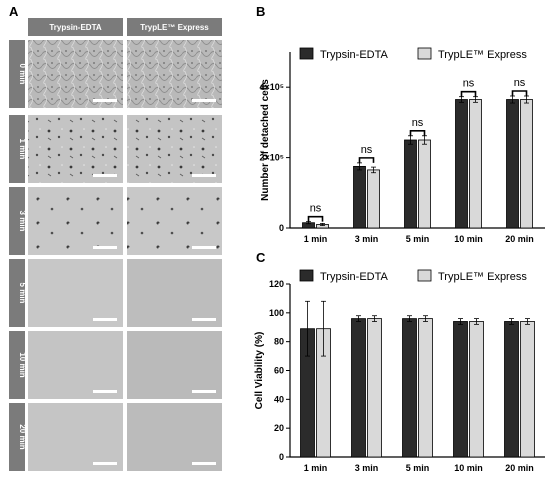  What do you see at coordinates (22, 74) in the screenshot?
I see `row-label: 0 min` at bounding box center [22, 74].